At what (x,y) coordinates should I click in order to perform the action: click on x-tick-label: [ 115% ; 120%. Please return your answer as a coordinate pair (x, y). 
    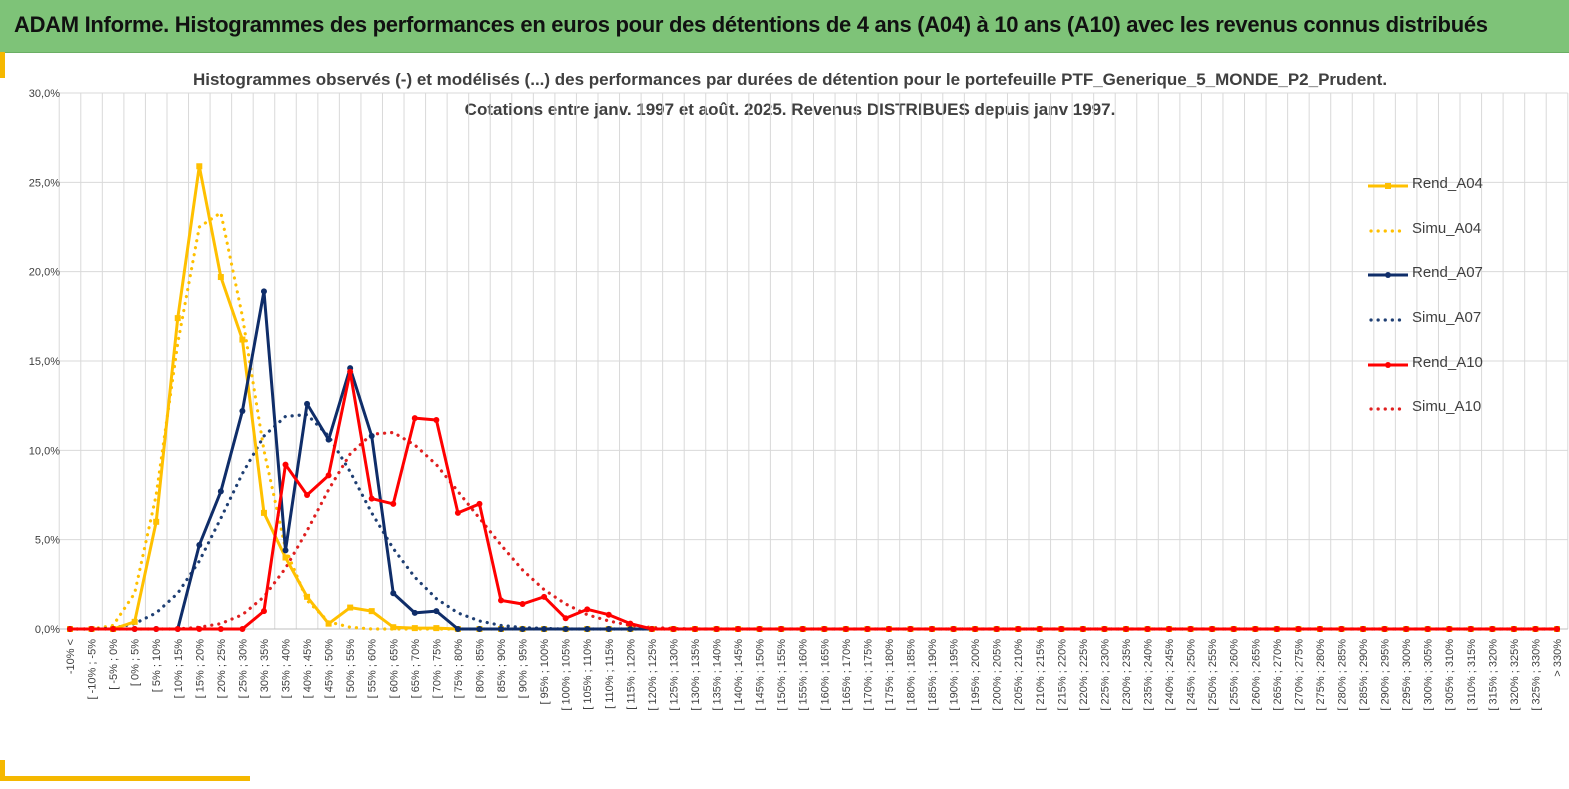
    Looking at the image, I should click on (631, 674).